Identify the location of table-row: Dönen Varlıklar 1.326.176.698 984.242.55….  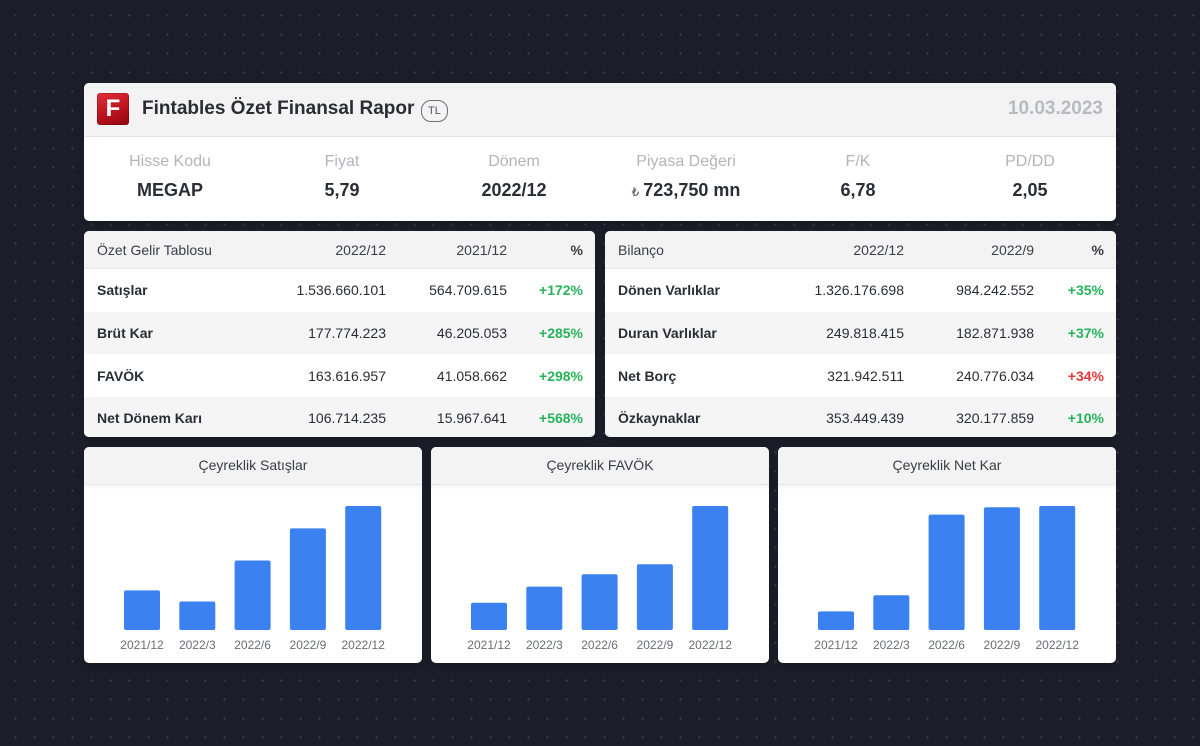
(860, 290).